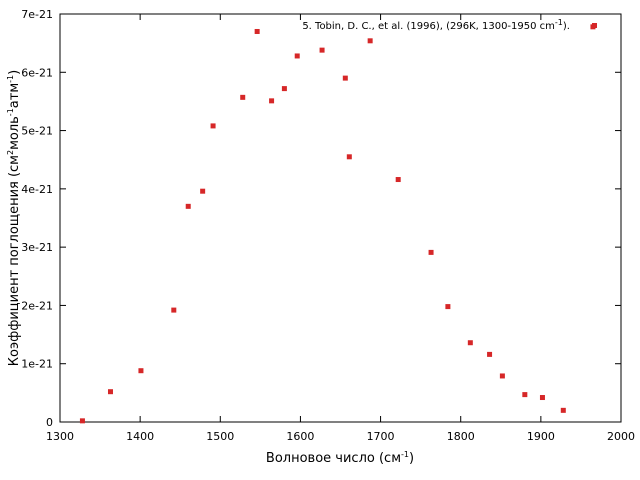 This screenshot has width=640, height=480. Describe the element at coordinates (37, 305) in the screenshot. I see `y-tick-label: 2e-21` at that location.